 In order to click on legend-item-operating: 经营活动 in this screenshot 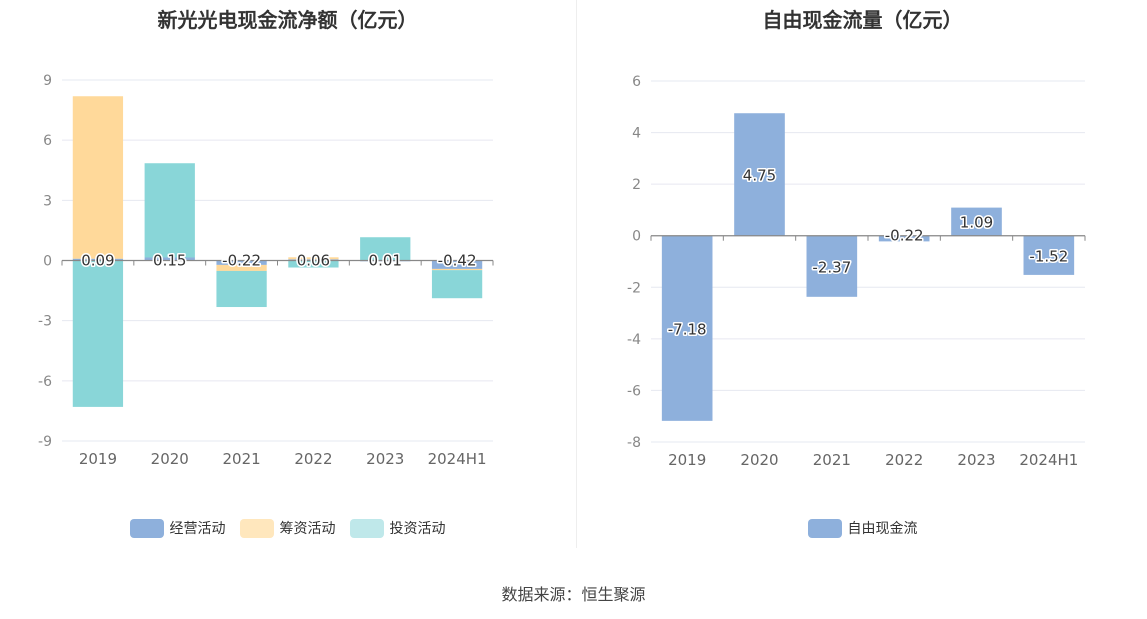, I will do `click(177, 528)`.